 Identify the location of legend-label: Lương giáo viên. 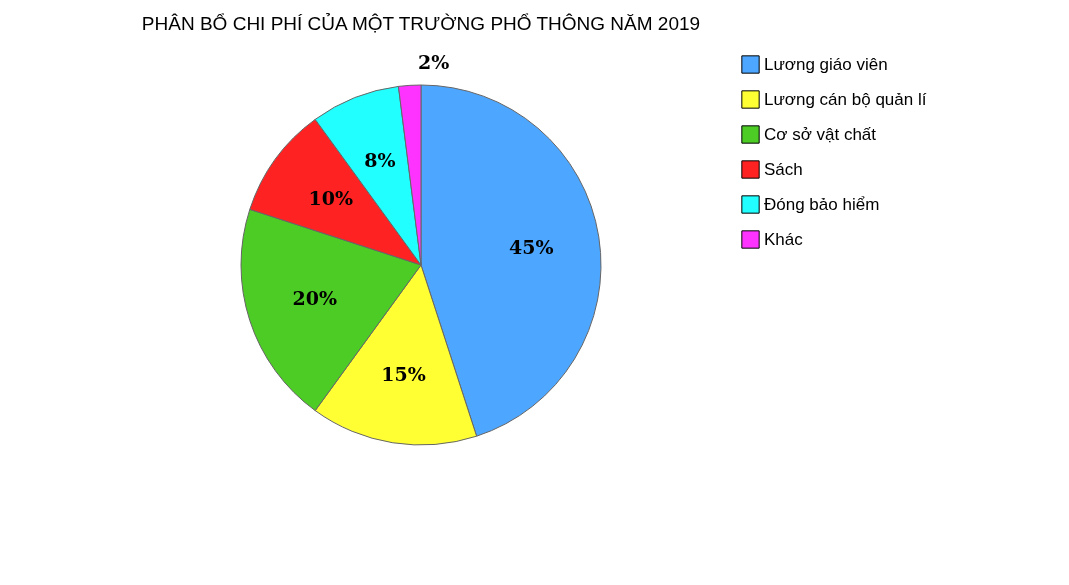
(826, 64).